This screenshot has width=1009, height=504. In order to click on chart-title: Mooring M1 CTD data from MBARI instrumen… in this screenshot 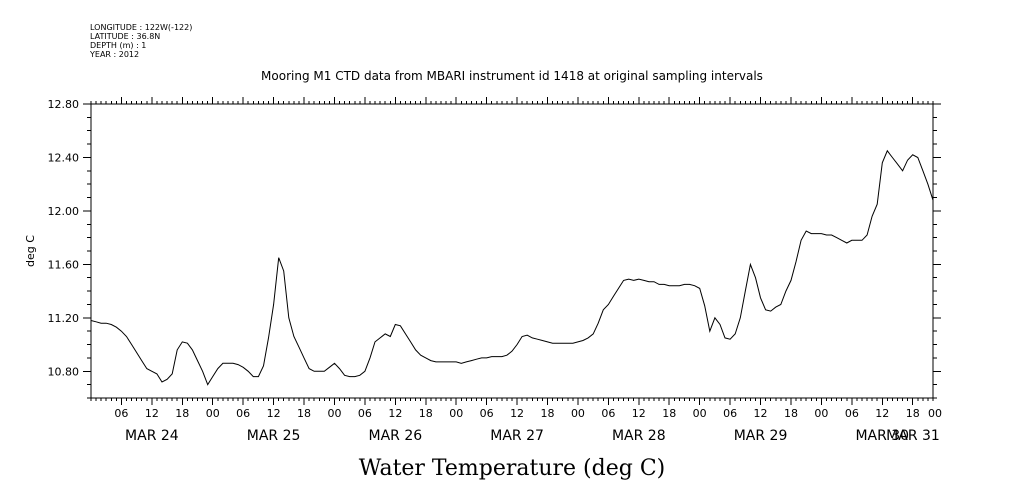, I will do `click(512, 76)`.